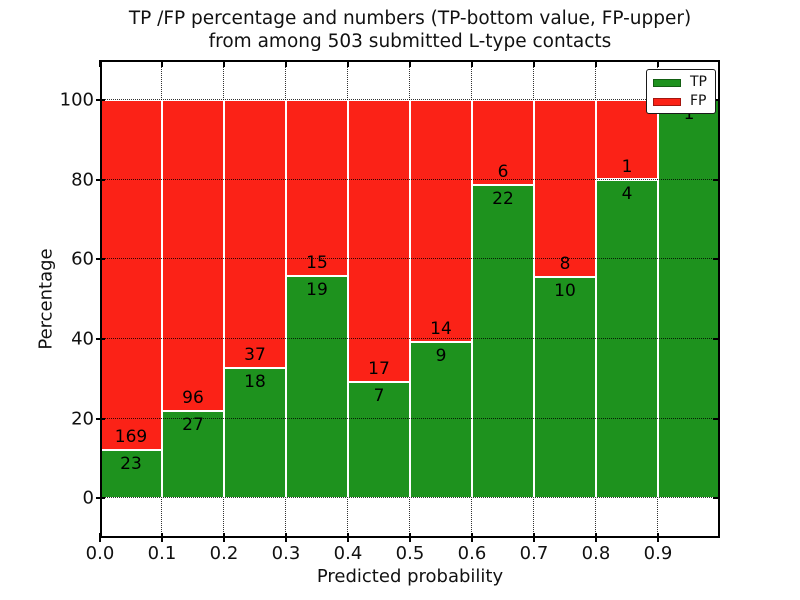  Describe the element at coordinates (441, 329) in the screenshot. I see `fp-count-label: 14` at that location.